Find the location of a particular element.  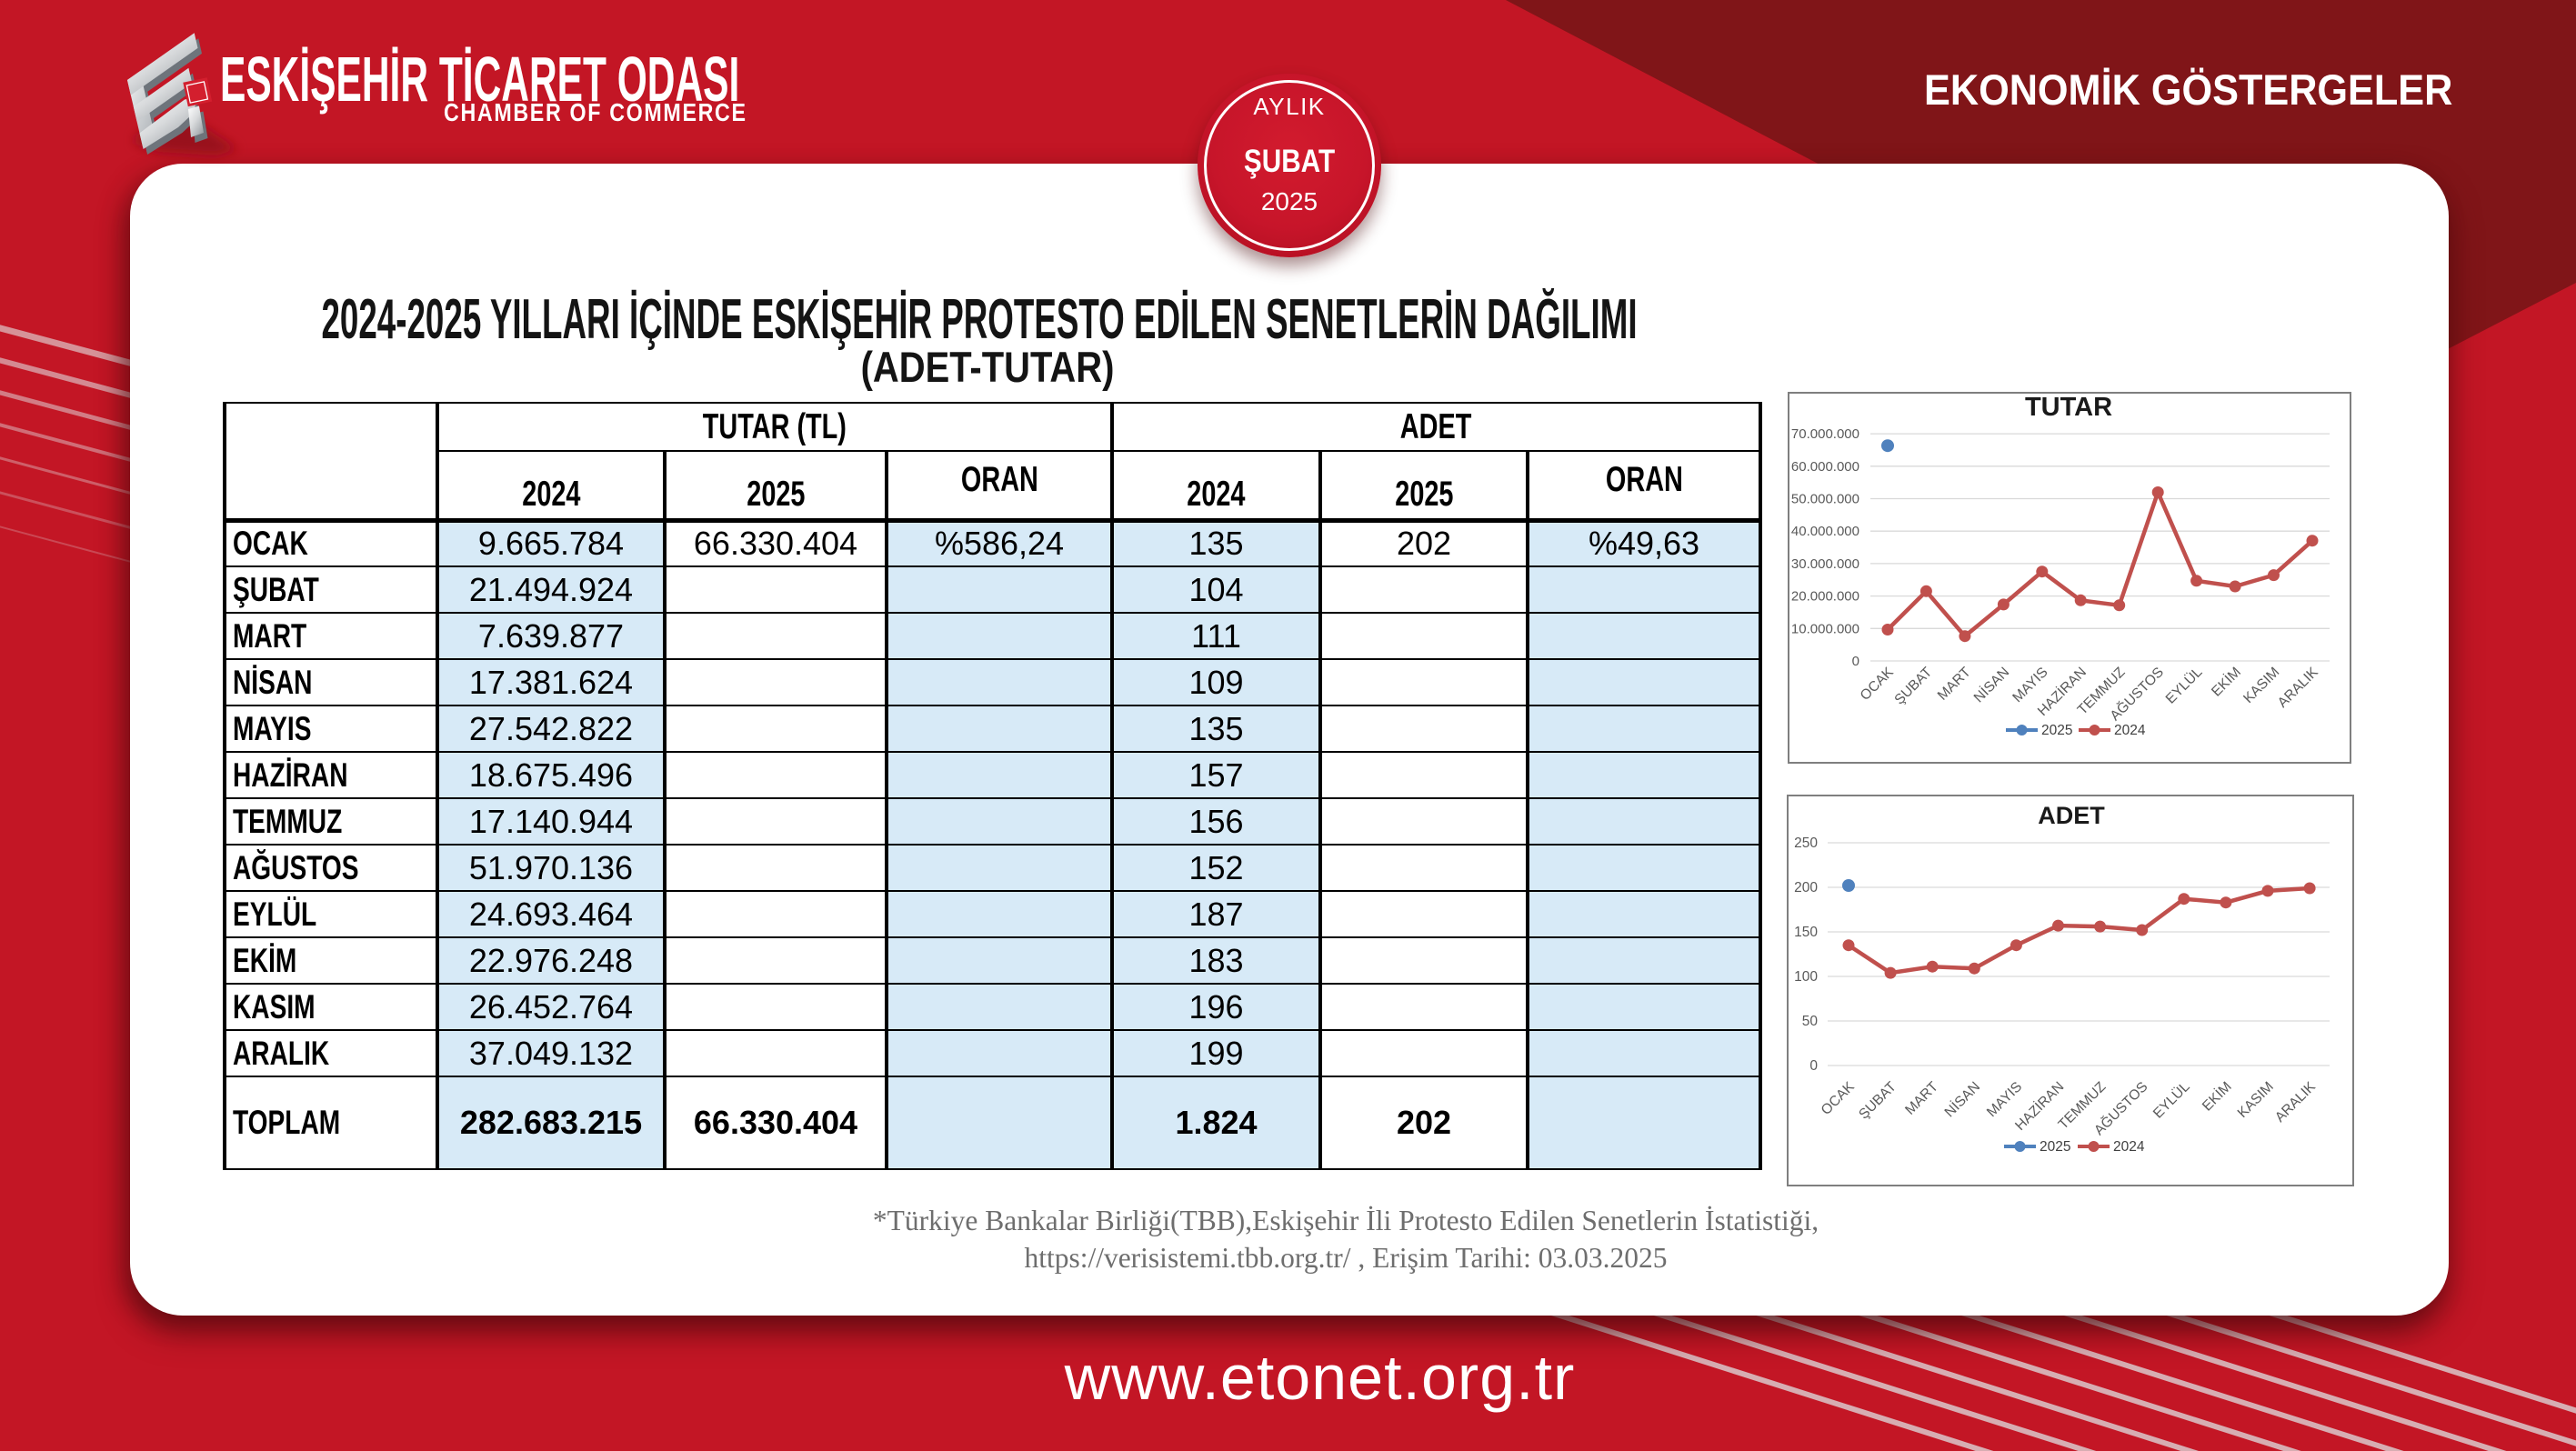

svg-text: 200 is located at coordinates (1806, 888).